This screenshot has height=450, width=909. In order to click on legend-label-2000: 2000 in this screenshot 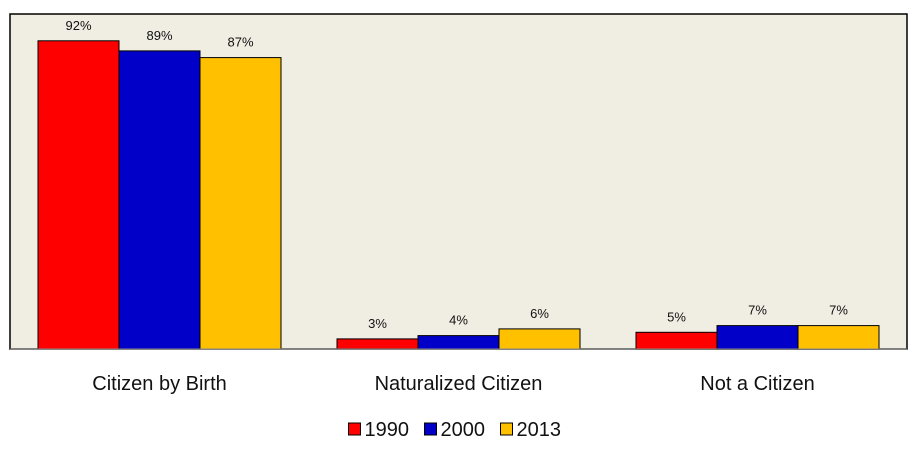, I will do `click(463, 430)`.